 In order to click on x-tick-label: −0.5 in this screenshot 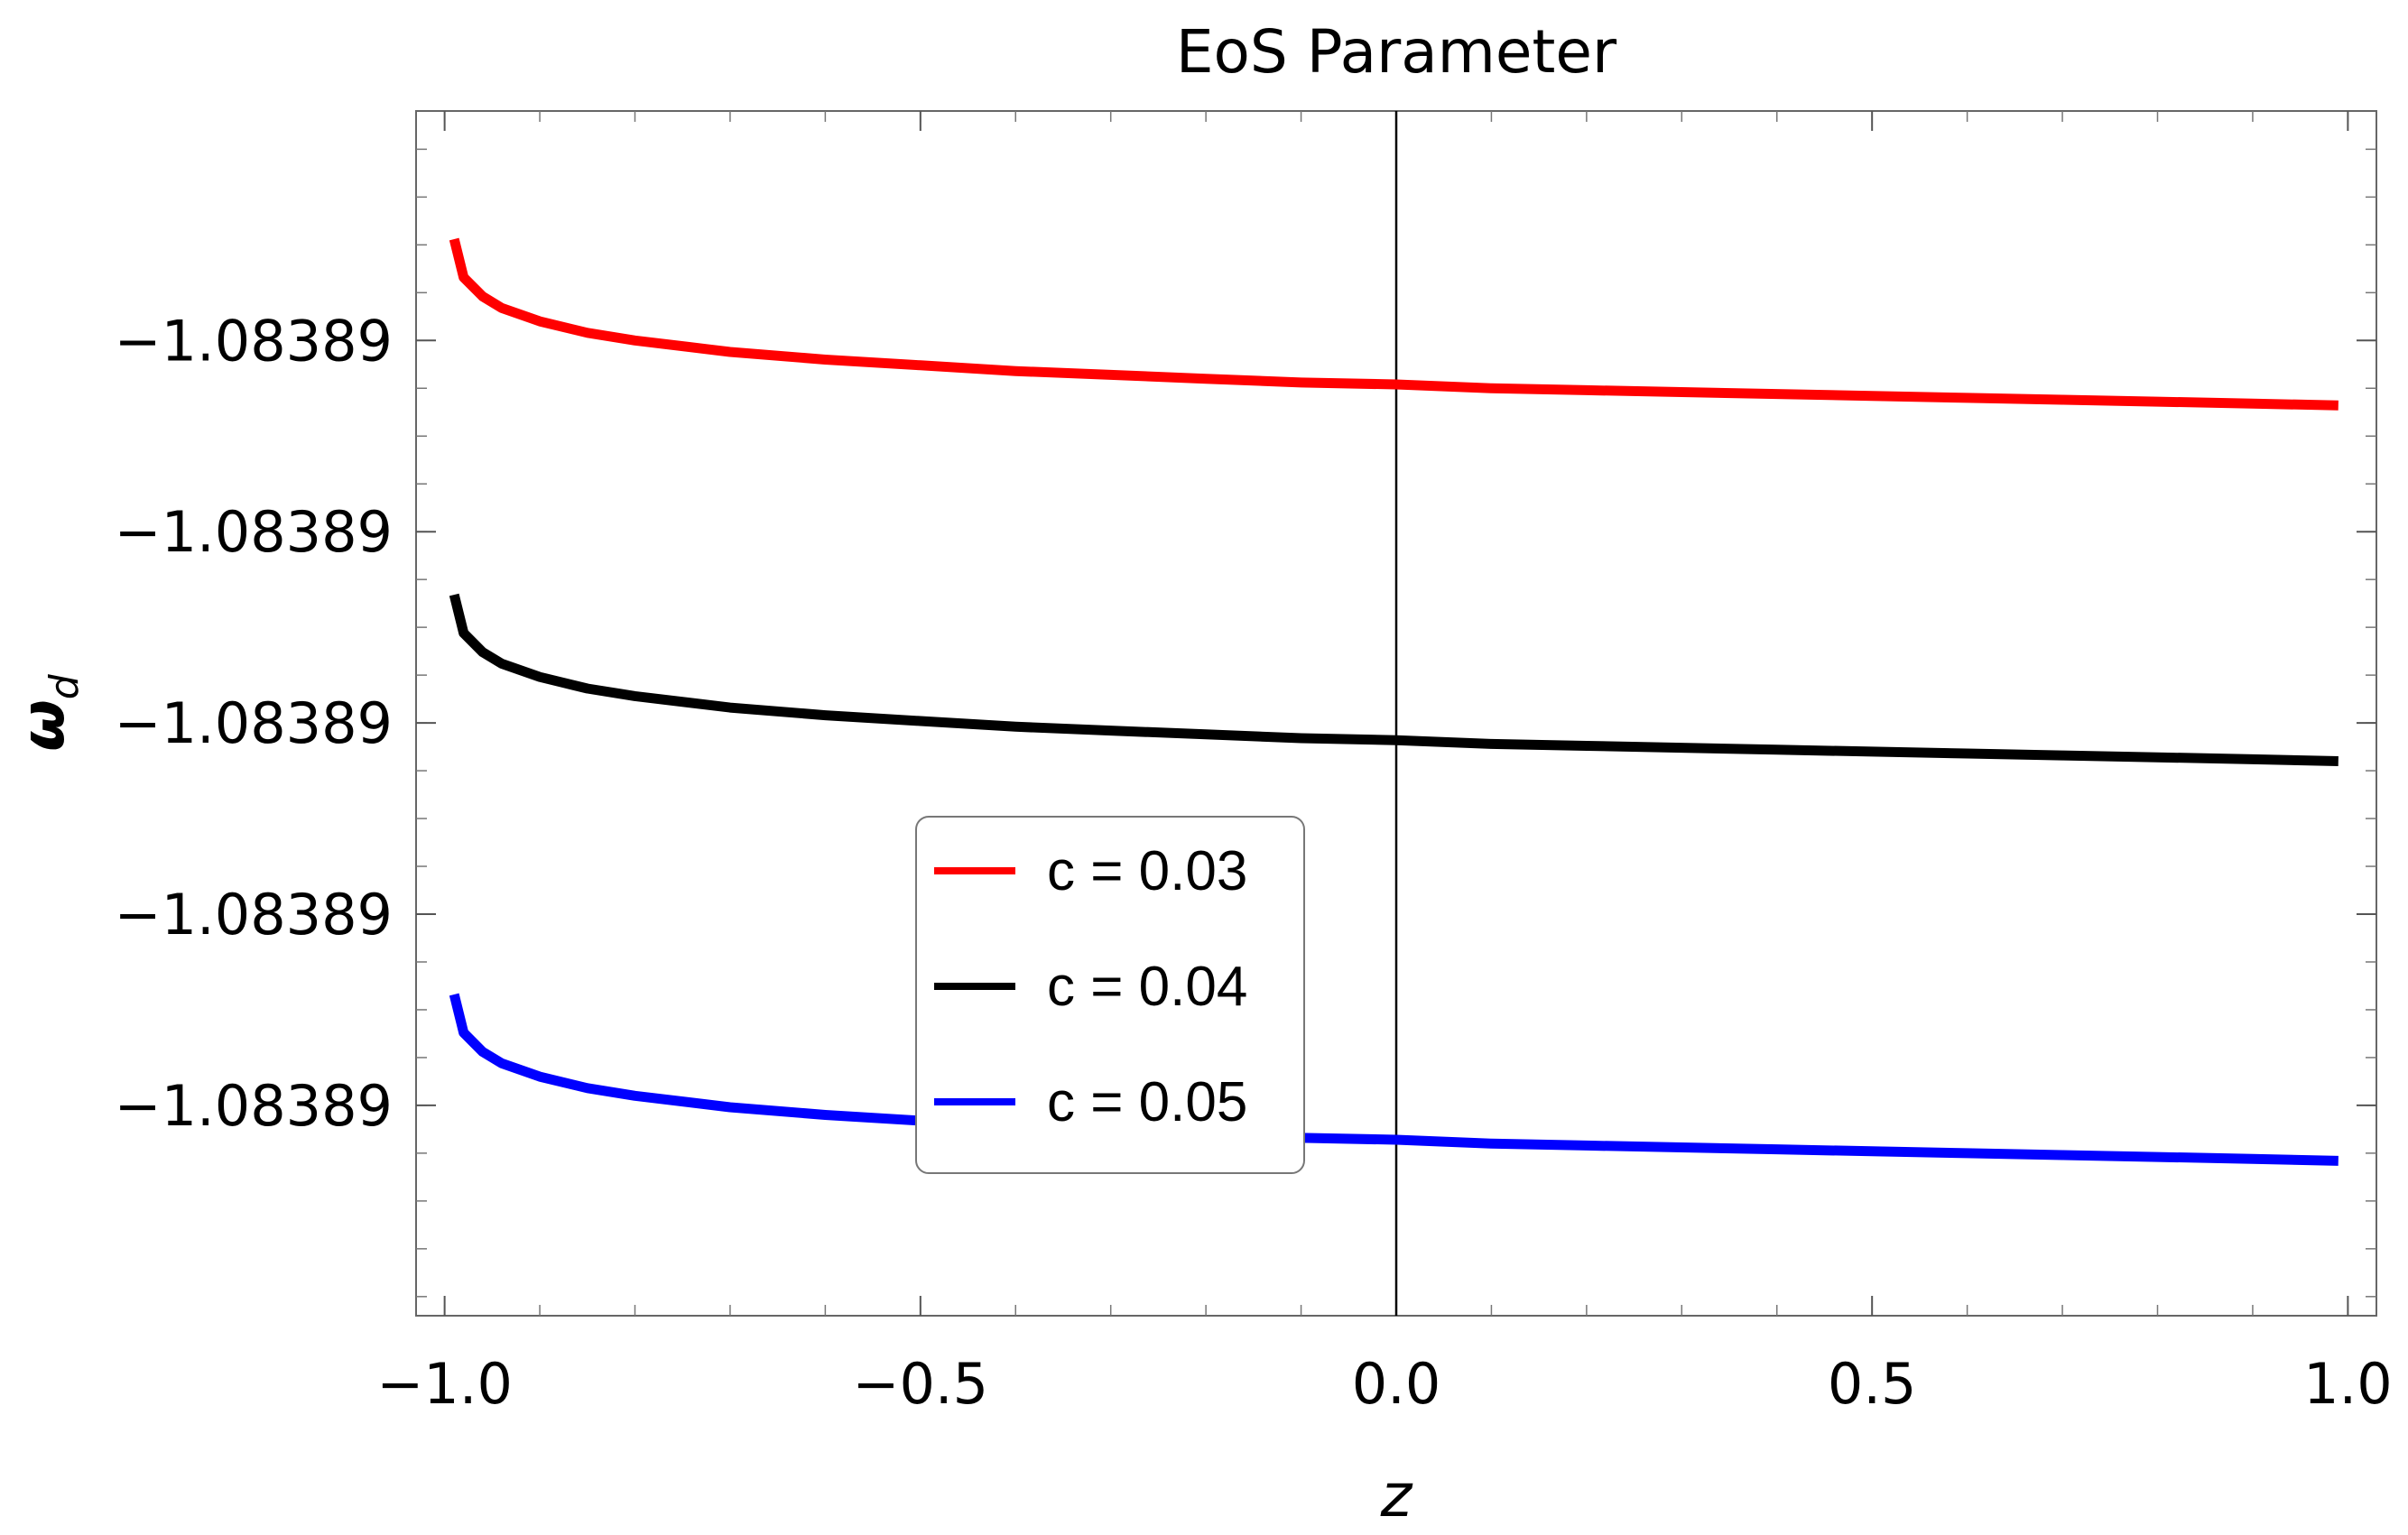, I will do `click(921, 1384)`.